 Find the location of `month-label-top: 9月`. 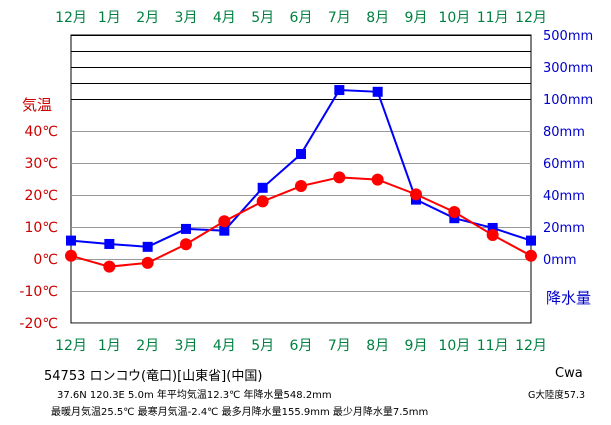

month-label-top: 9月 is located at coordinates (416, 18).